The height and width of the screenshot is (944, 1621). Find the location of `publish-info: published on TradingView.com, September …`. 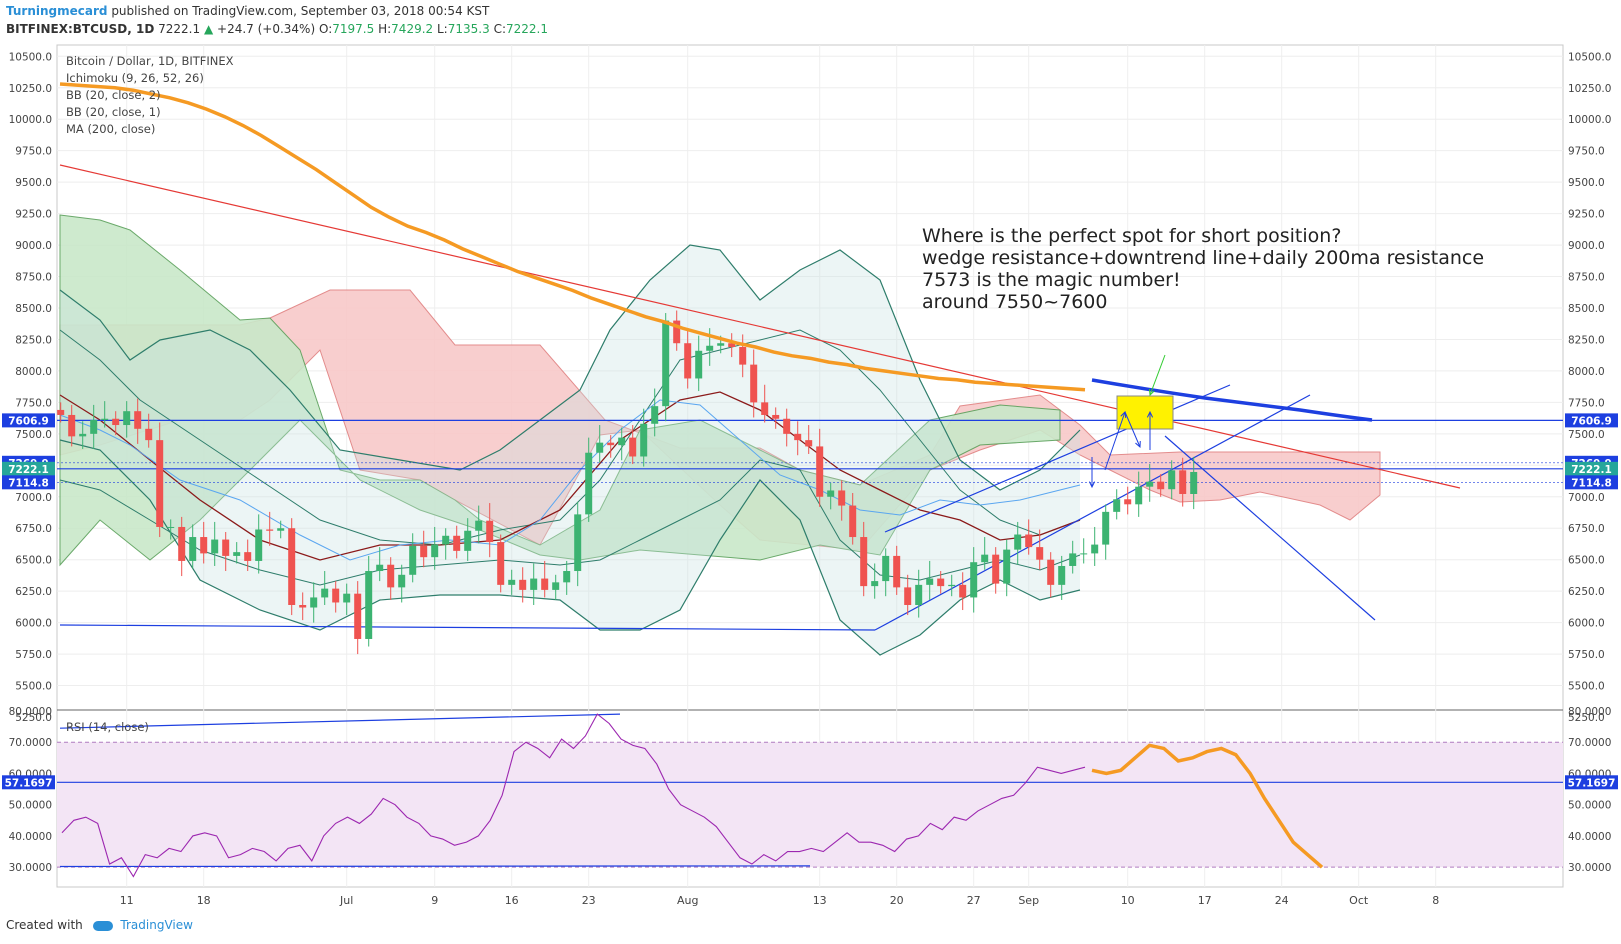

publish-info: published on TradingView.com, September … is located at coordinates (300, 11).